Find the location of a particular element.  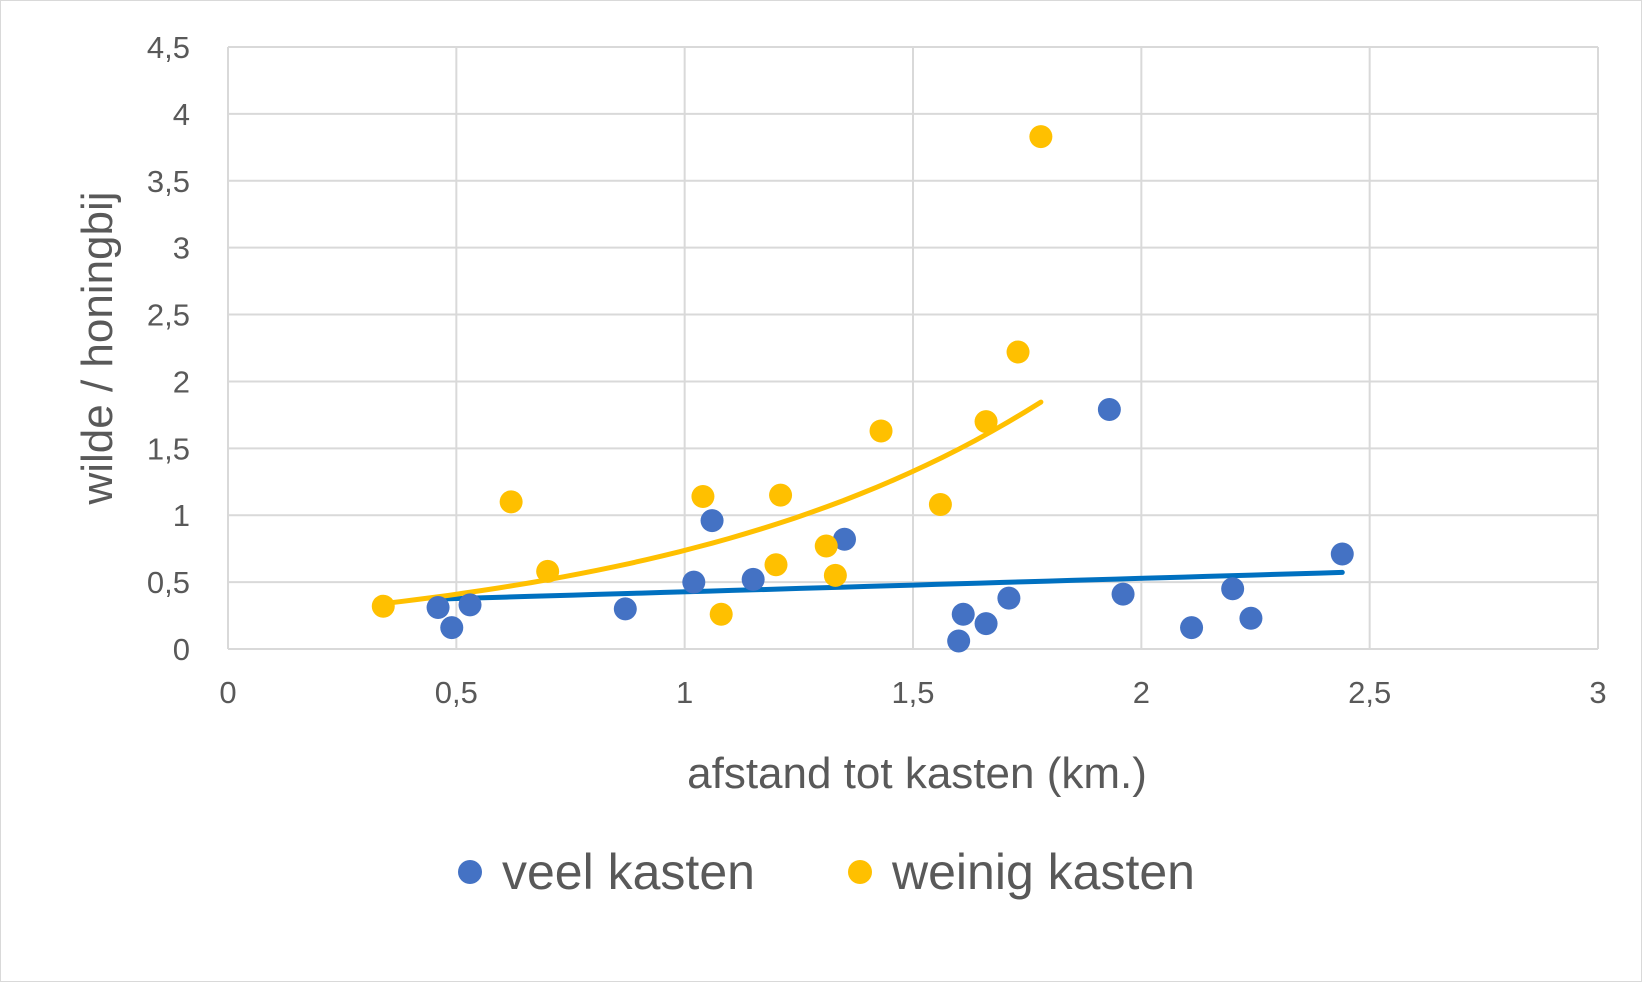

x-tick-label: 3 is located at coordinates (1597, 692).